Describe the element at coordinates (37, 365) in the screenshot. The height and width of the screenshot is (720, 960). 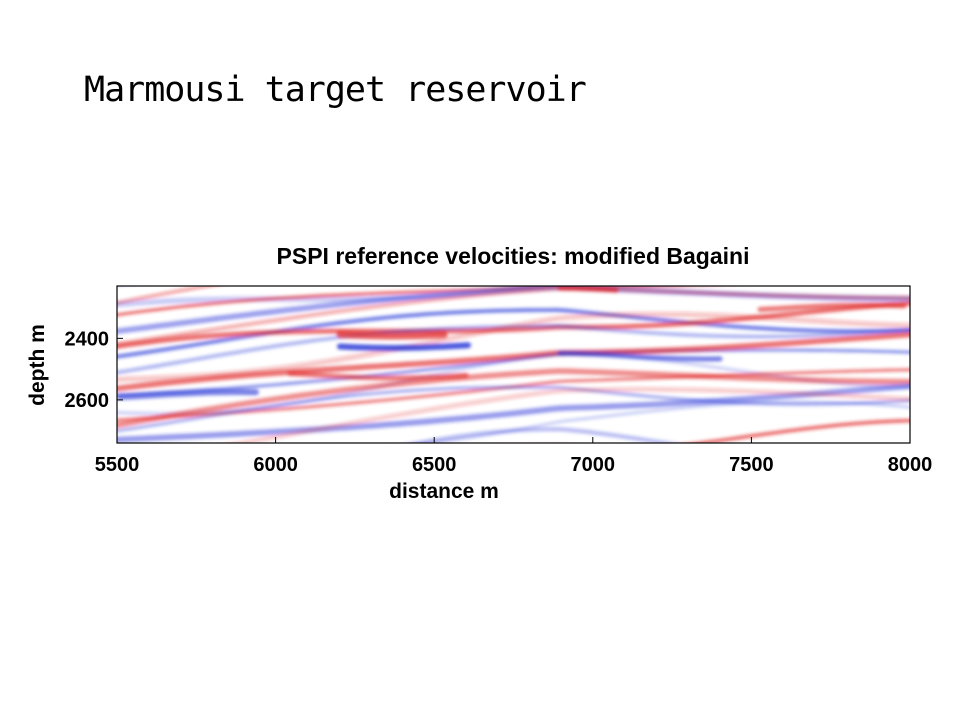
I see `y-axis-label: depth m` at that location.